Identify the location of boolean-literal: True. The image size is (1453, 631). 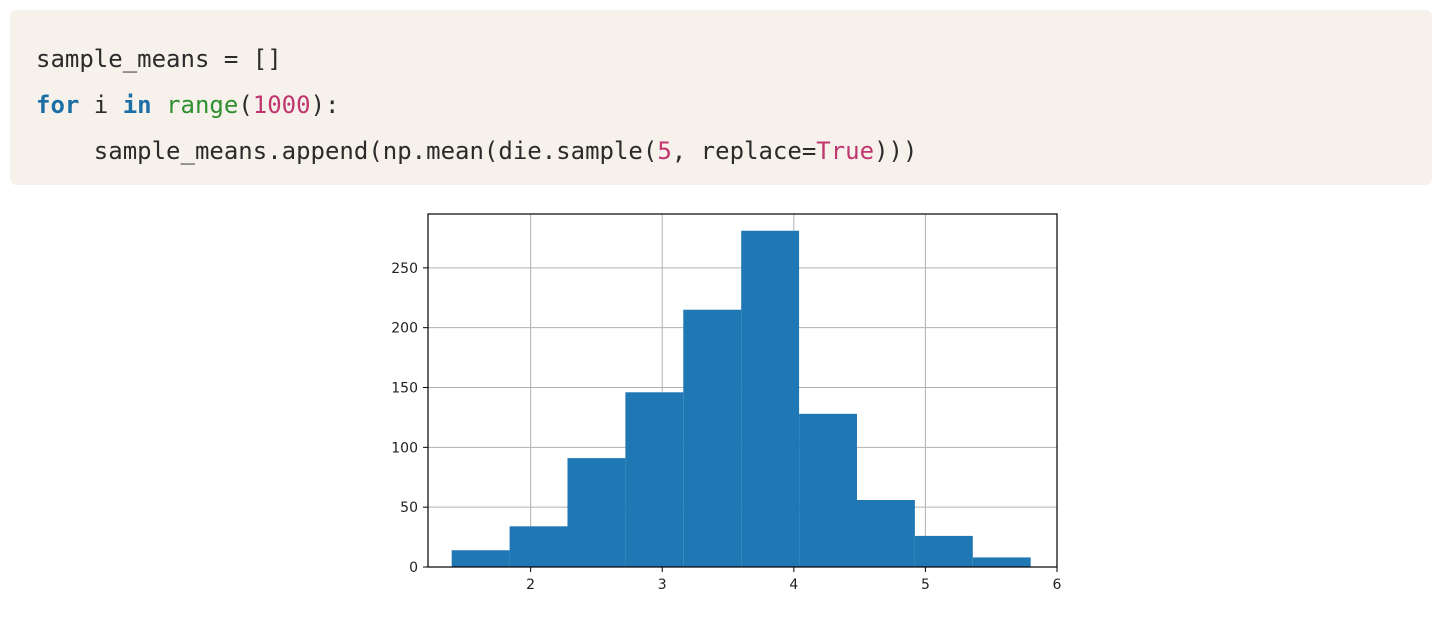
(845, 151).